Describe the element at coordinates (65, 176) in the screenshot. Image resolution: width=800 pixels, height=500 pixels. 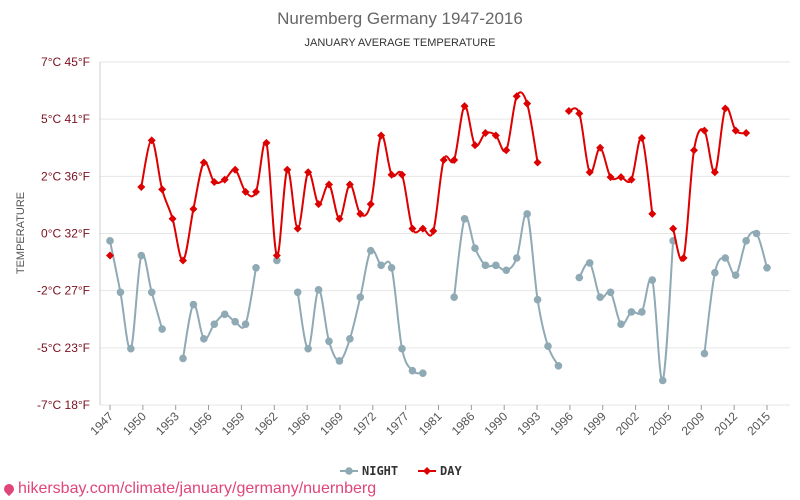
I see `y-tick-label: 2°C 36°F` at that location.